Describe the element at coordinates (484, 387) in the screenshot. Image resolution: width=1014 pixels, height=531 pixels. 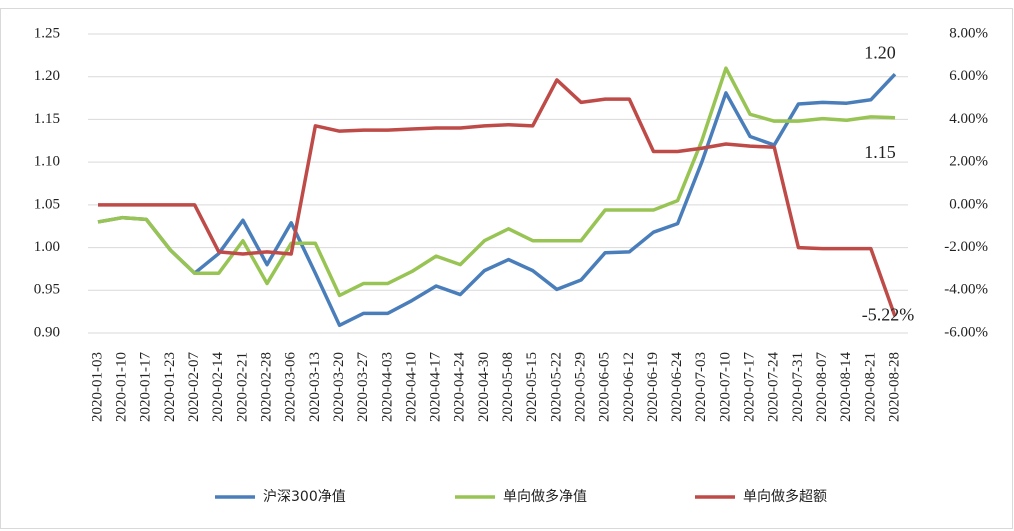
I see `x-tick-label: 2020-04-30` at that location.